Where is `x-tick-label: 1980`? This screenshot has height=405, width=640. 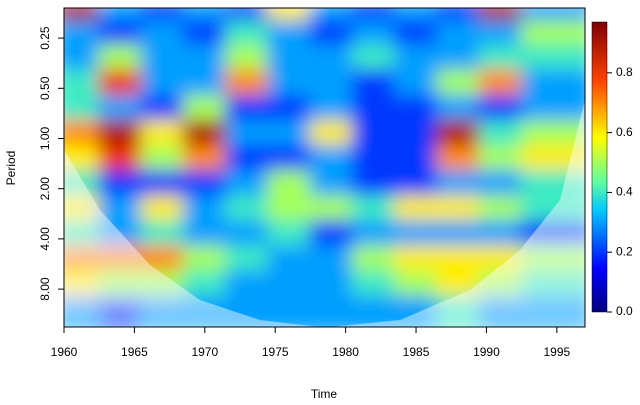 x-tick-label: 1980 is located at coordinates (345, 352).